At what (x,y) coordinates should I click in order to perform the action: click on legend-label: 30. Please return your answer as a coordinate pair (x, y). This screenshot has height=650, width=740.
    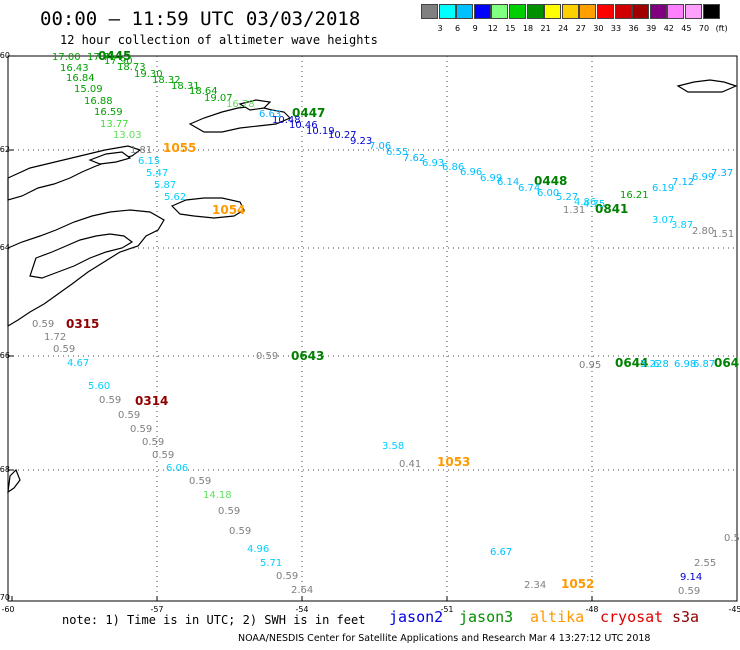
    Looking at the image, I should click on (598, 28).